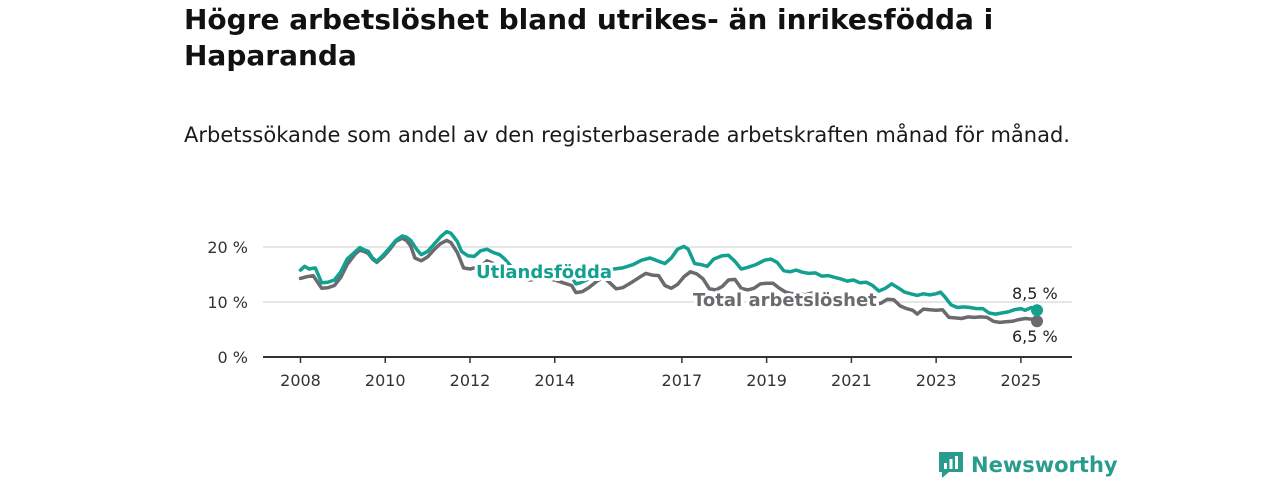 The image size is (1280, 481). Describe the element at coordinates (470, 380) in the screenshot. I see `x-tick-label: 2012` at that location.